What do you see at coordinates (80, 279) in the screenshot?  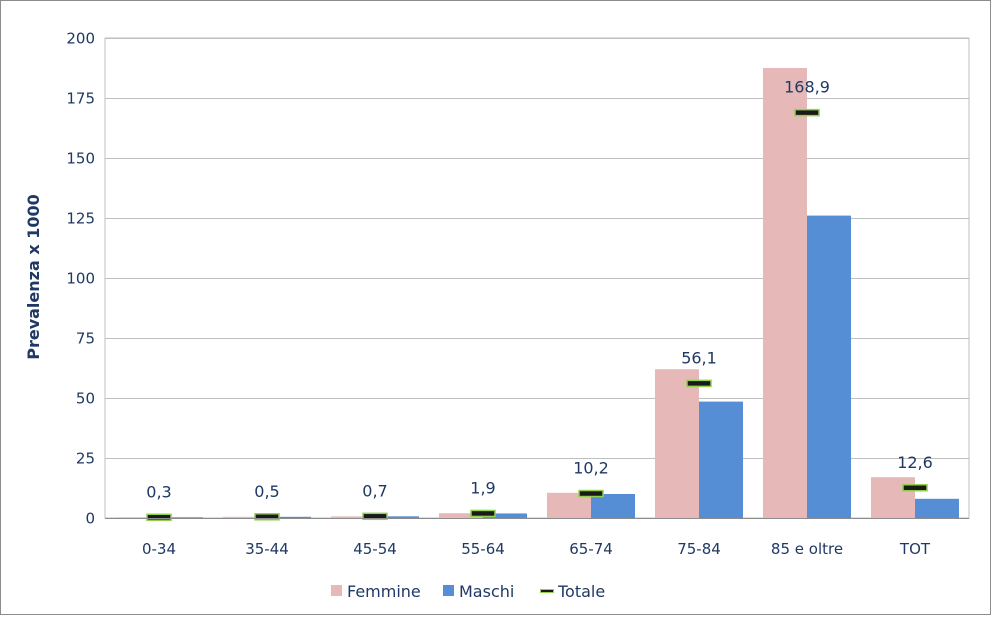 I see `y-tick-label: 100` at bounding box center [80, 279].